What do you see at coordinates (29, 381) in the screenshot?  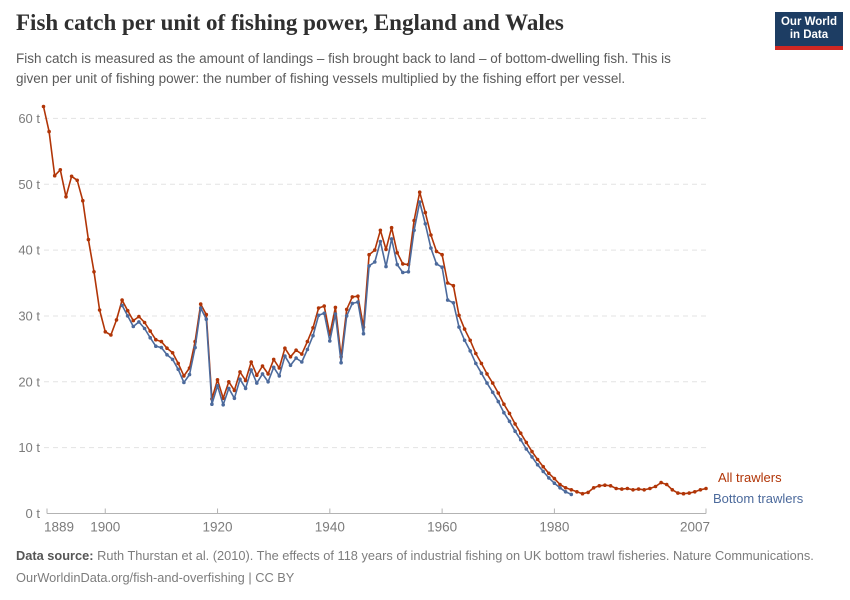 I see `y-tick-label-20: 20 t` at bounding box center [29, 381].